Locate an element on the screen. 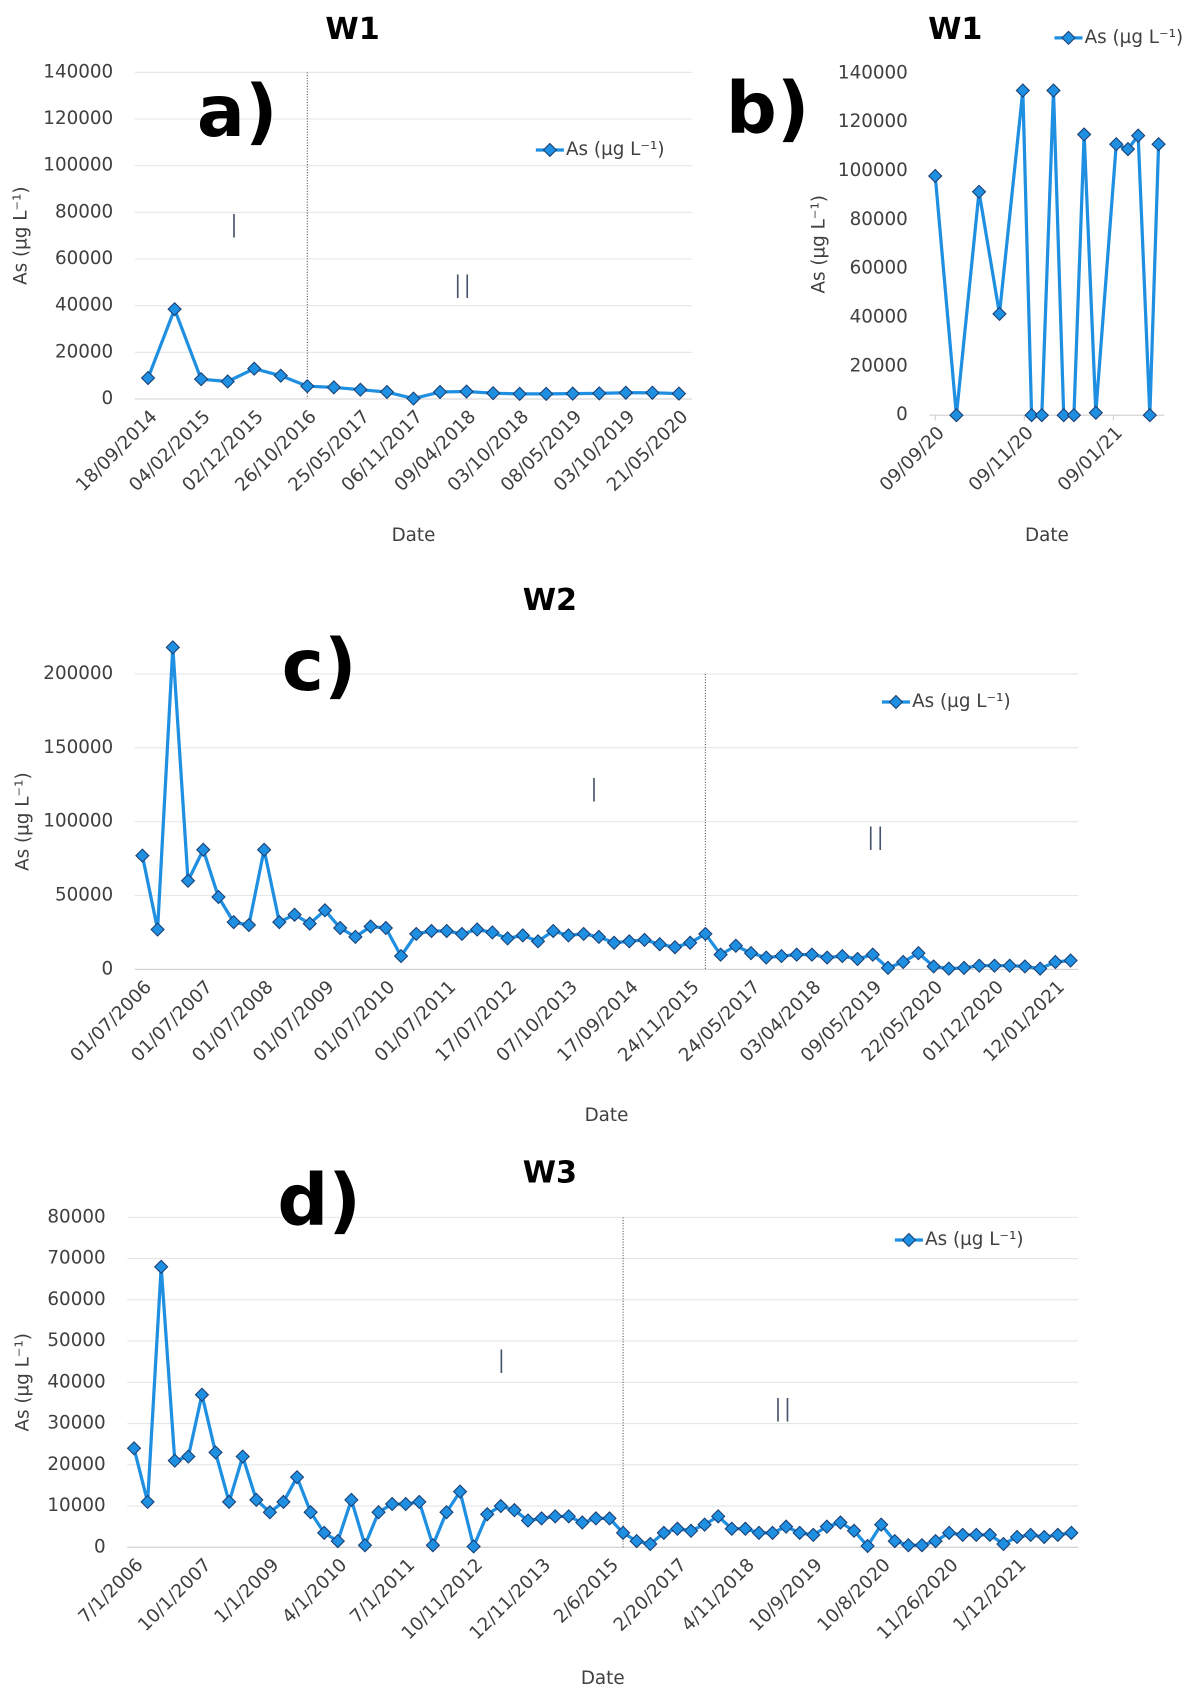 The image size is (1186, 1694). annotation: b) is located at coordinates (767, 108).